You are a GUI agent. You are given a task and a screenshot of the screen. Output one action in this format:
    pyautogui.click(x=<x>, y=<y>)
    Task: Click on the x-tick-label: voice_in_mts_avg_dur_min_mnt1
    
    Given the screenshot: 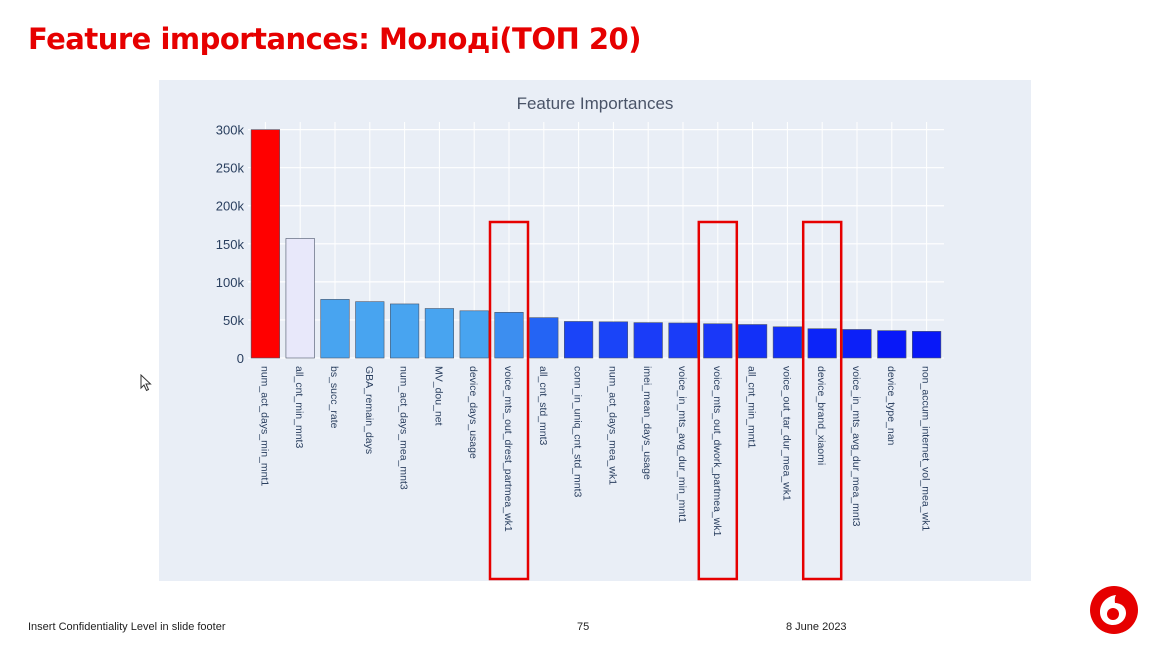 What is the action you would take?
    pyautogui.click(x=682, y=444)
    